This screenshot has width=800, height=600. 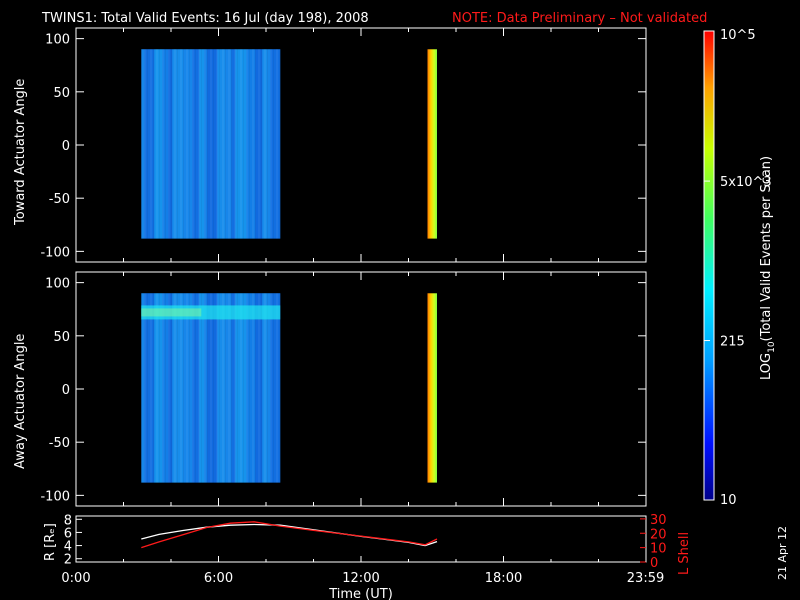 What do you see at coordinates (728, 500) in the screenshot?
I see `colorbar-tick-label: 10` at bounding box center [728, 500].